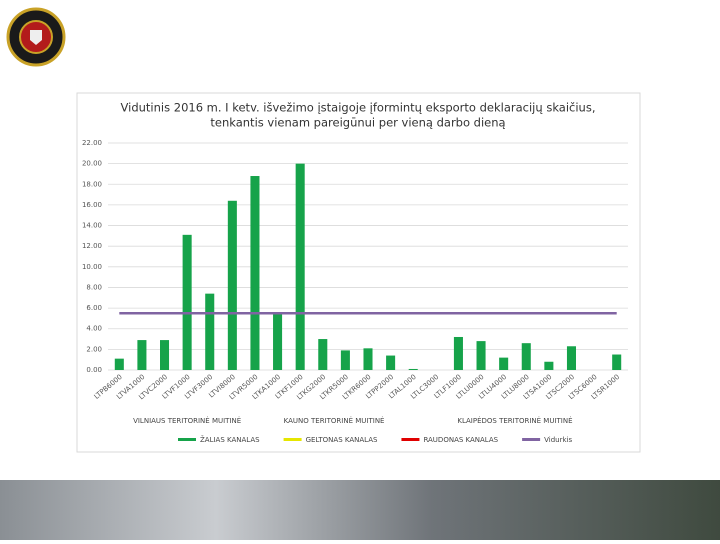 The width and height of the screenshot is (720, 544). What do you see at coordinates (460, 440) in the screenshot?
I see `legend-label: RAUDONAS KANALAS` at bounding box center [460, 440].